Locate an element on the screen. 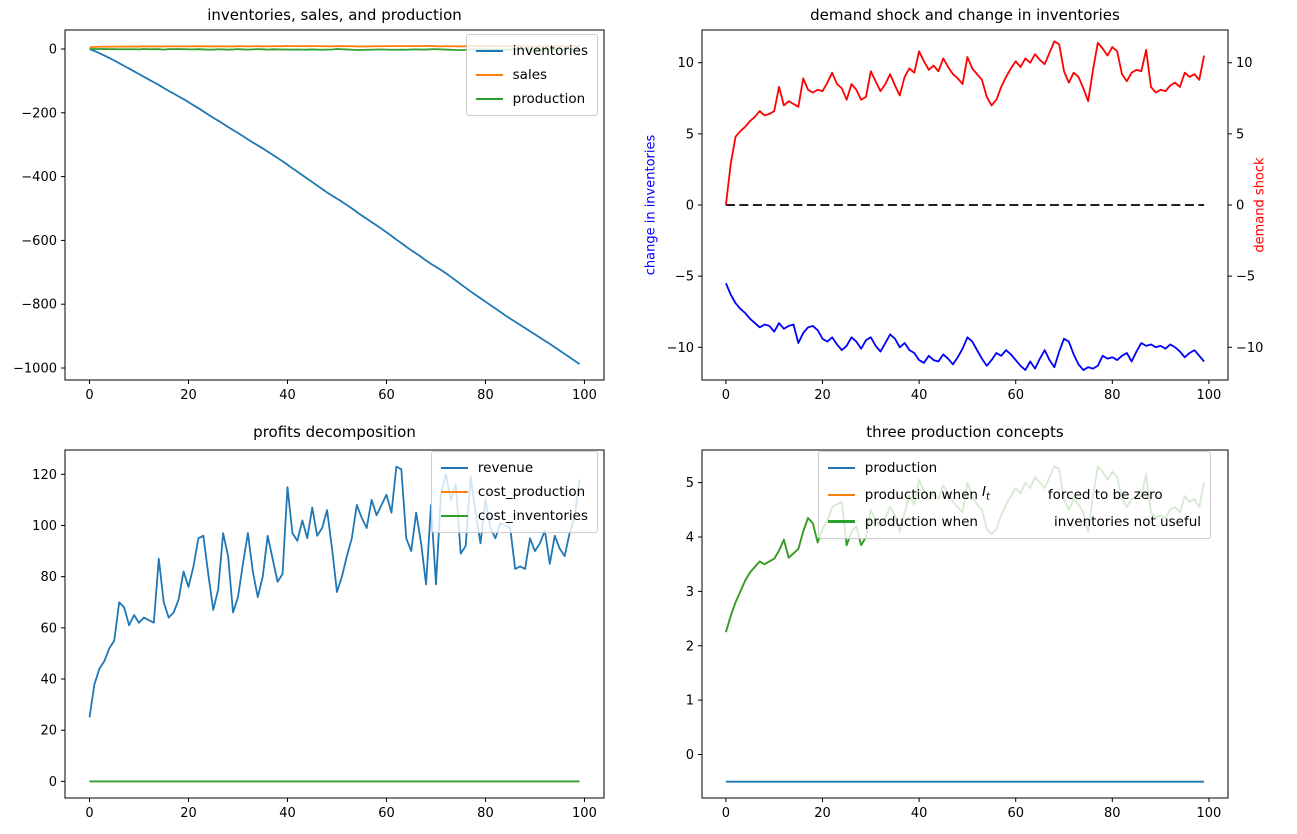 The height and width of the screenshot is (834, 1297). y-tick-label: 10 is located at coordinates (685, 63).